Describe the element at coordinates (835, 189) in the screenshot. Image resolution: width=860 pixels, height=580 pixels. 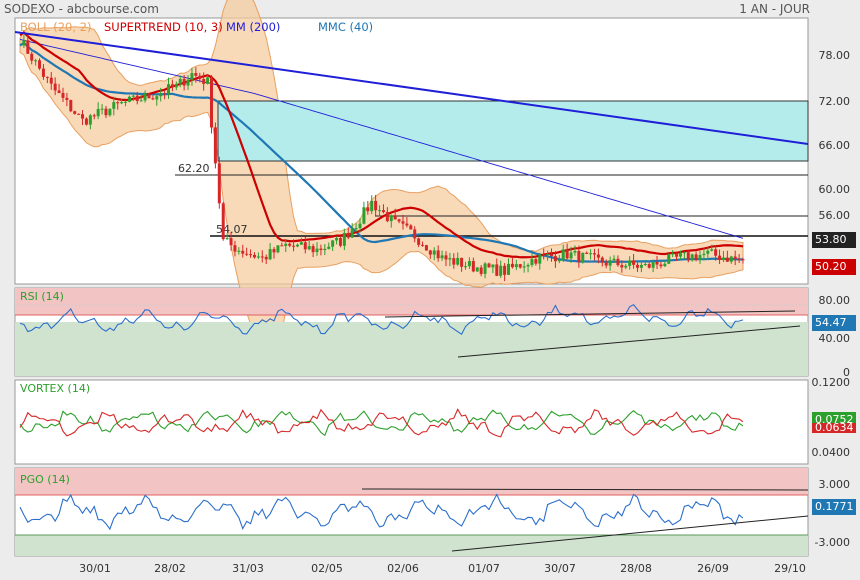
I see `price-y-tick: 60.00` at that location.